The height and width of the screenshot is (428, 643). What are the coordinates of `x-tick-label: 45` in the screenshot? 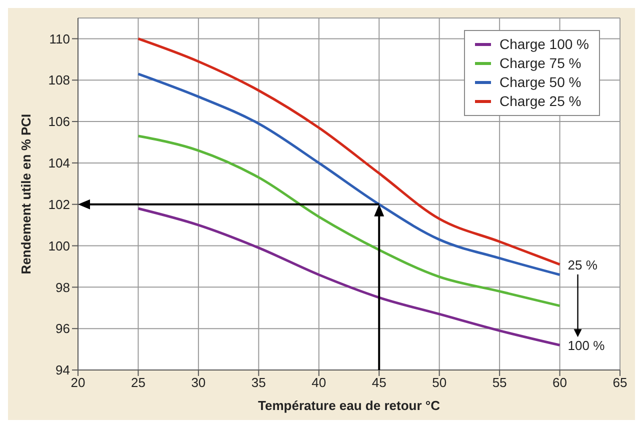 It's located at (379, 382).